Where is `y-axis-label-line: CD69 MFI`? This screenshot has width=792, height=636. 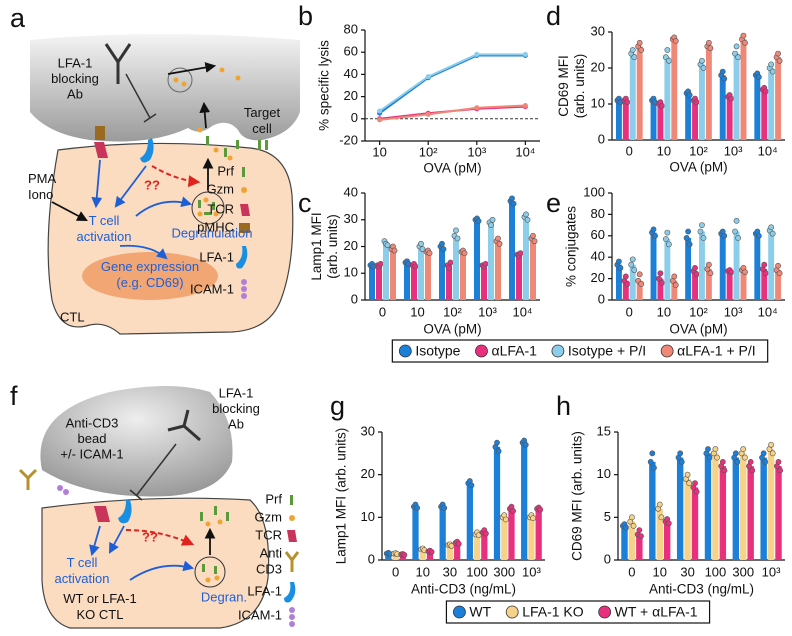 y-axis-label-line: CD69 MFI is located at coordinates (562, 86).